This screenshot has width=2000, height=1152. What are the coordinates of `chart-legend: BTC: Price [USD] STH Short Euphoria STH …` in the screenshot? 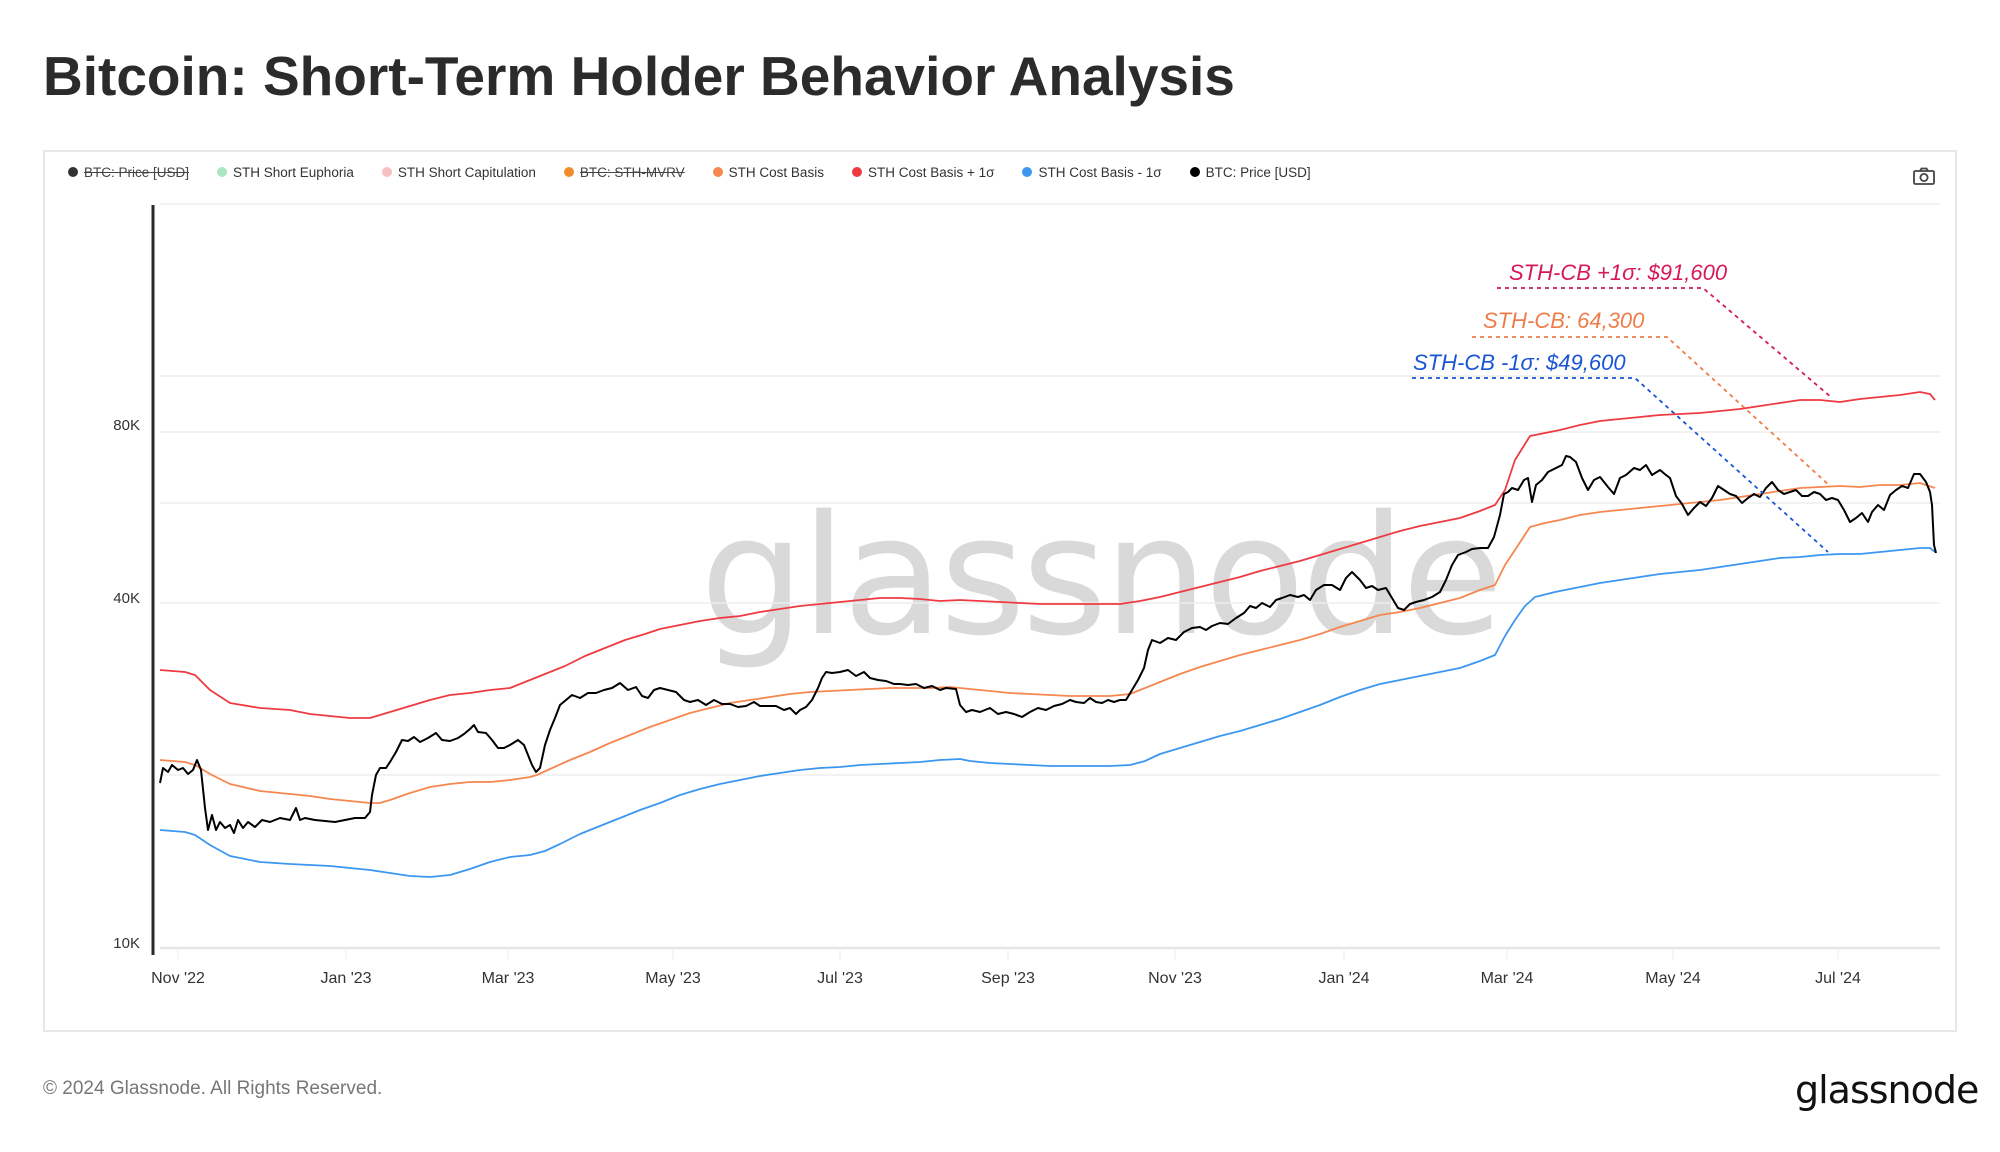 It's located at (703, 172).